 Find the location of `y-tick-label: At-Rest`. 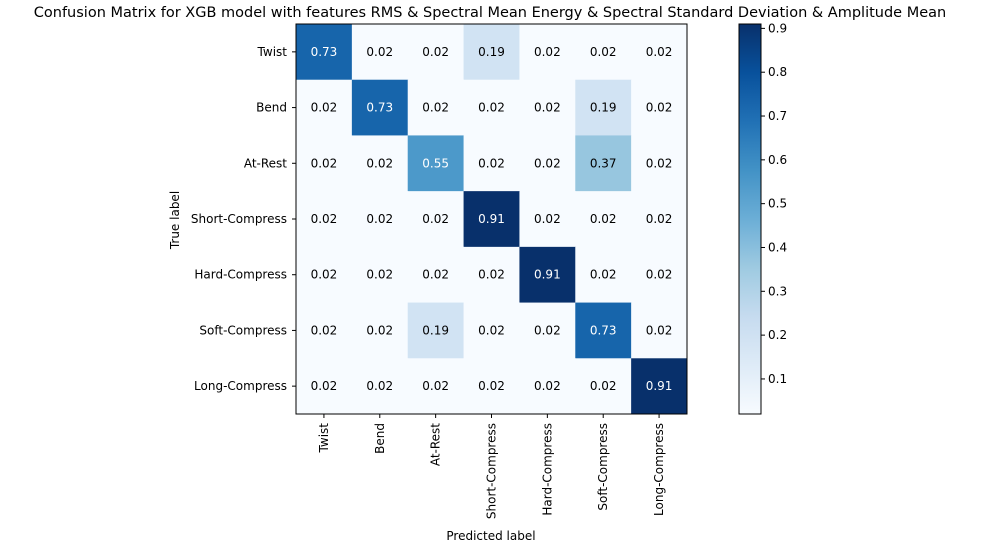

y-tick-label: At-Rest is located at coordinates (265, 163).